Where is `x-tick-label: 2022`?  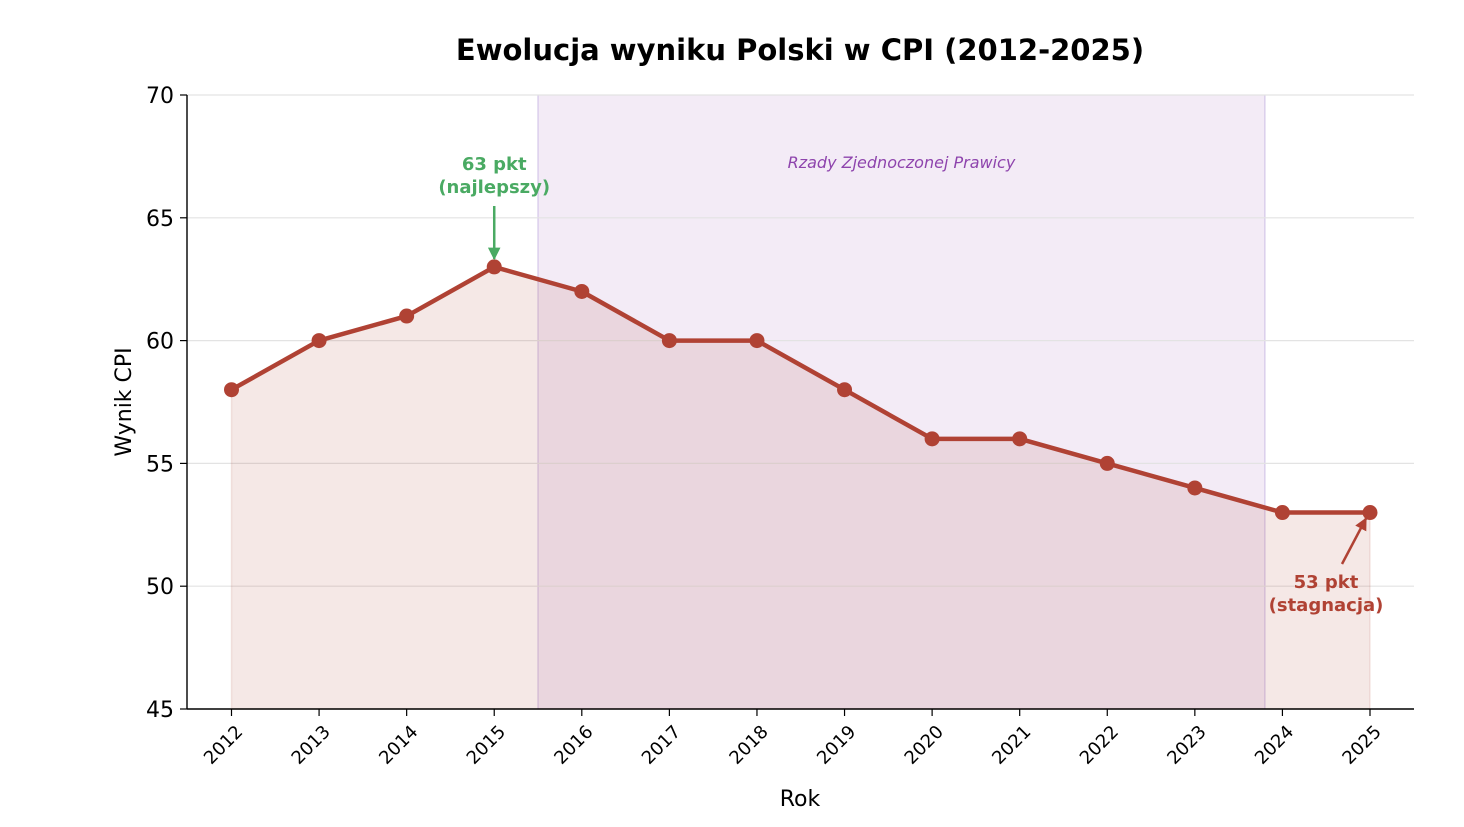 x-tick-label: 2022 is located at coordinates (1099, 744).